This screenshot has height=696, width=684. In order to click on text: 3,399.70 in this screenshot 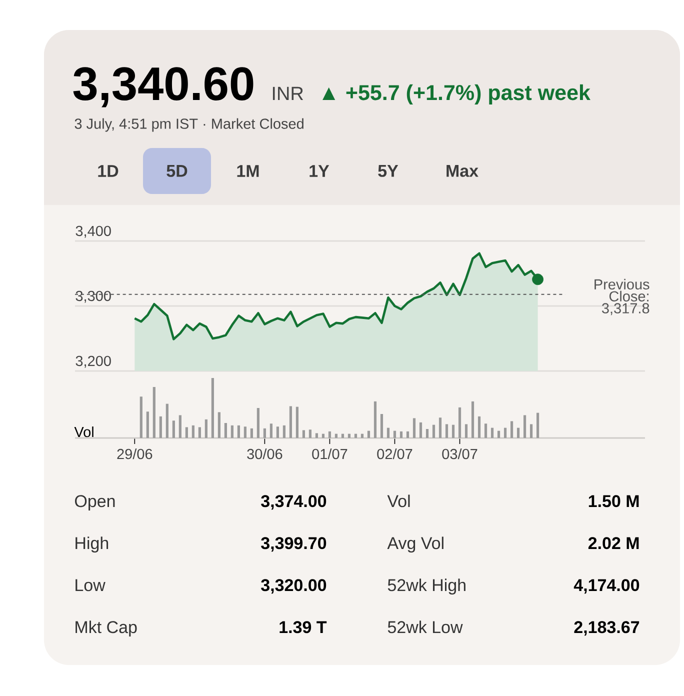, I will do `click(293, 544)`.